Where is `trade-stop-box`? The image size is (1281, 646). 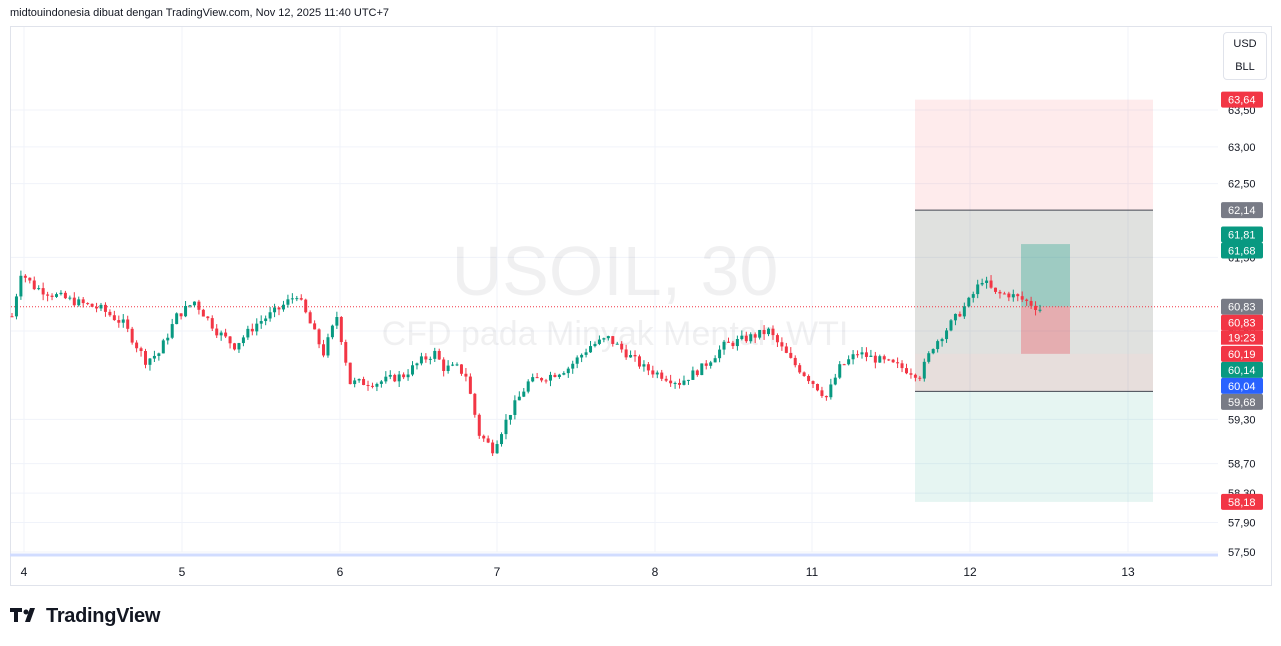 trade-stop-box is located at coordinates (1045, 330).